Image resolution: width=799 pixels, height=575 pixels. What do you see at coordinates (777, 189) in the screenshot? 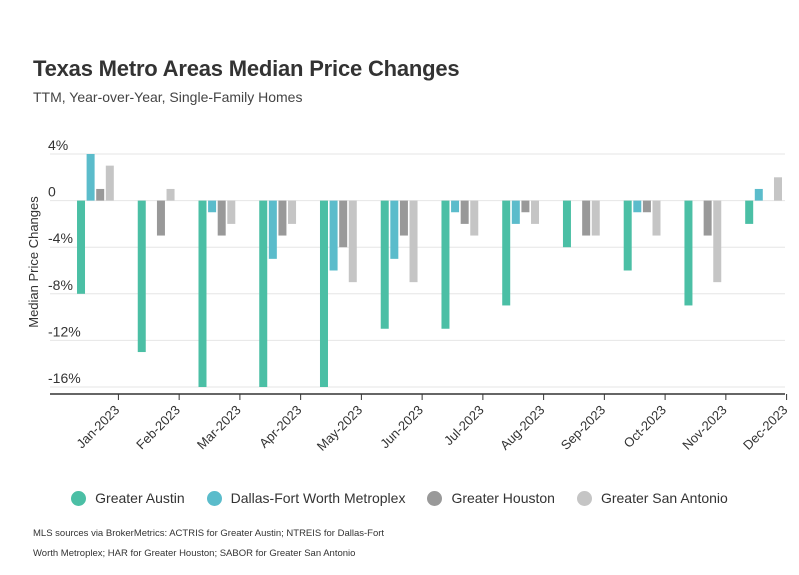
I see `bar-greater-san-antonio-dec-2023` at bounding box center [777, 189].